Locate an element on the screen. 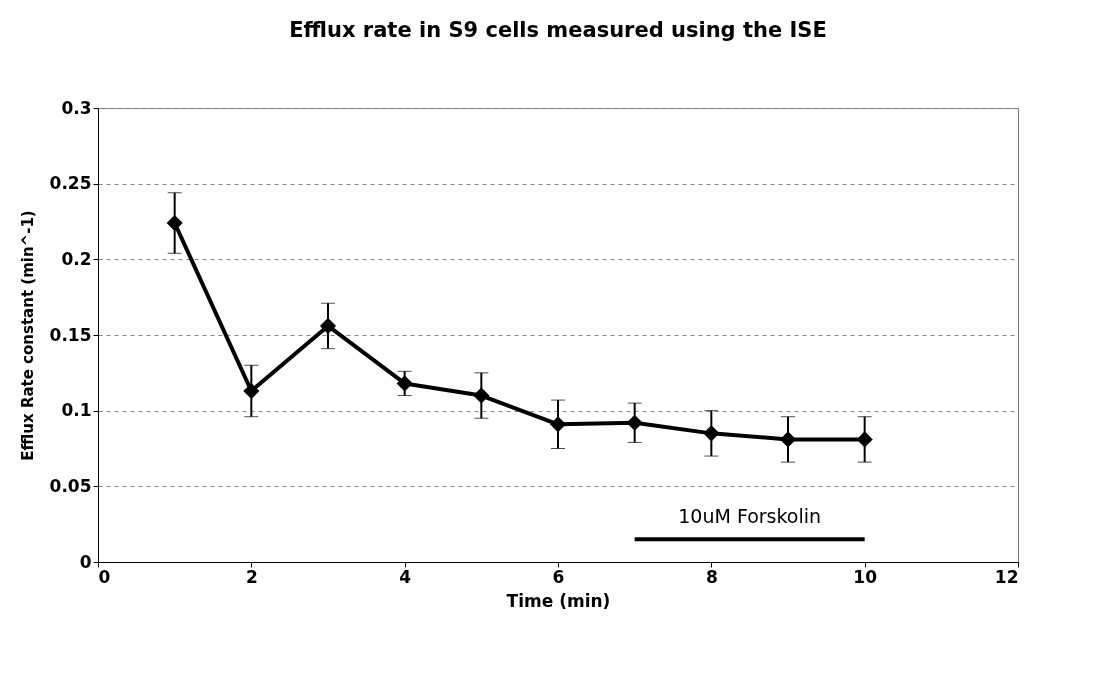  x-tick-label: 10 is located at coordinates (865, 576).